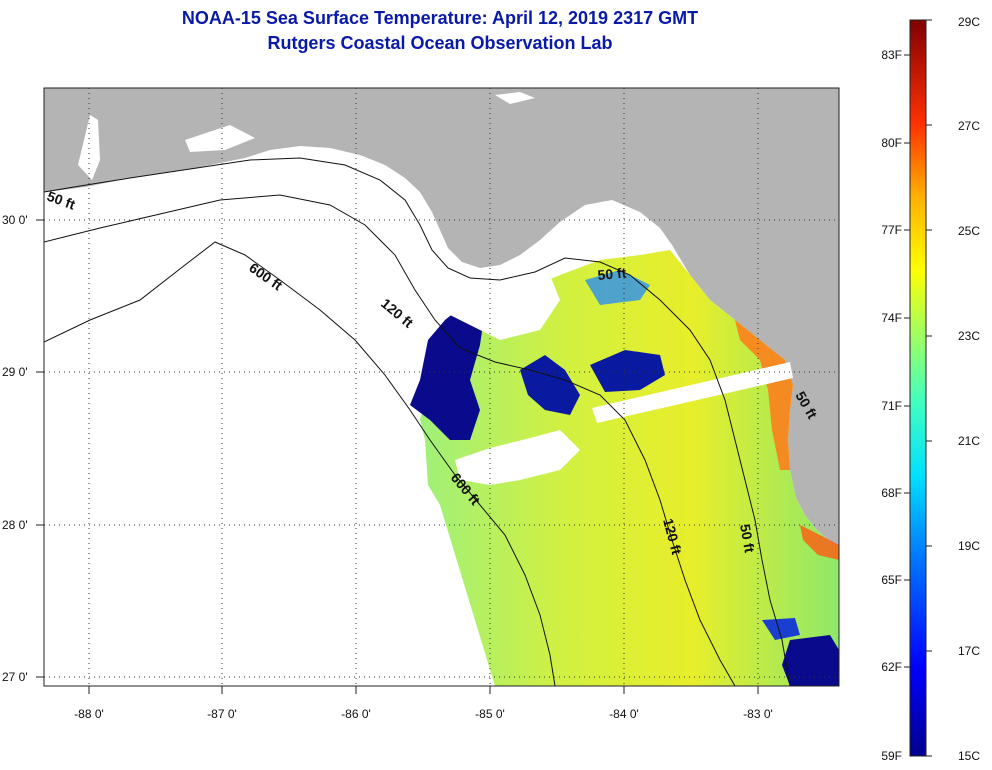  Describe the element at coordinates (891, 756) in the screenshot. I see `colorbar-f-label: 59F` at that location.